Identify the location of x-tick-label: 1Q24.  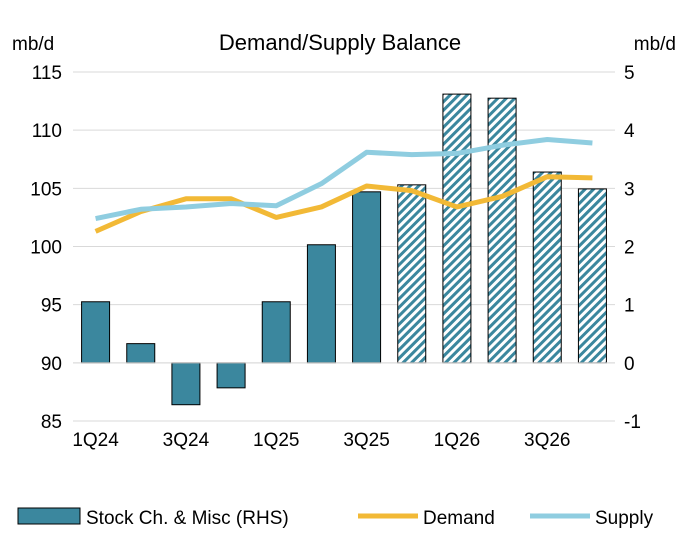
(95, 440).